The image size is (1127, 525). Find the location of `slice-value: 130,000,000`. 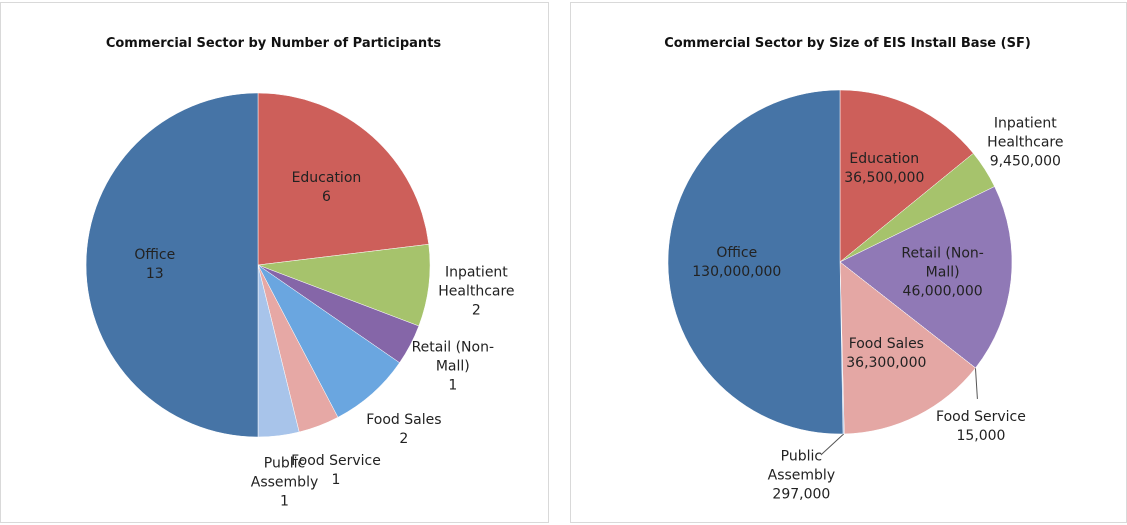

slice-value: 130,000,000 is located at coordinates (737, 271).